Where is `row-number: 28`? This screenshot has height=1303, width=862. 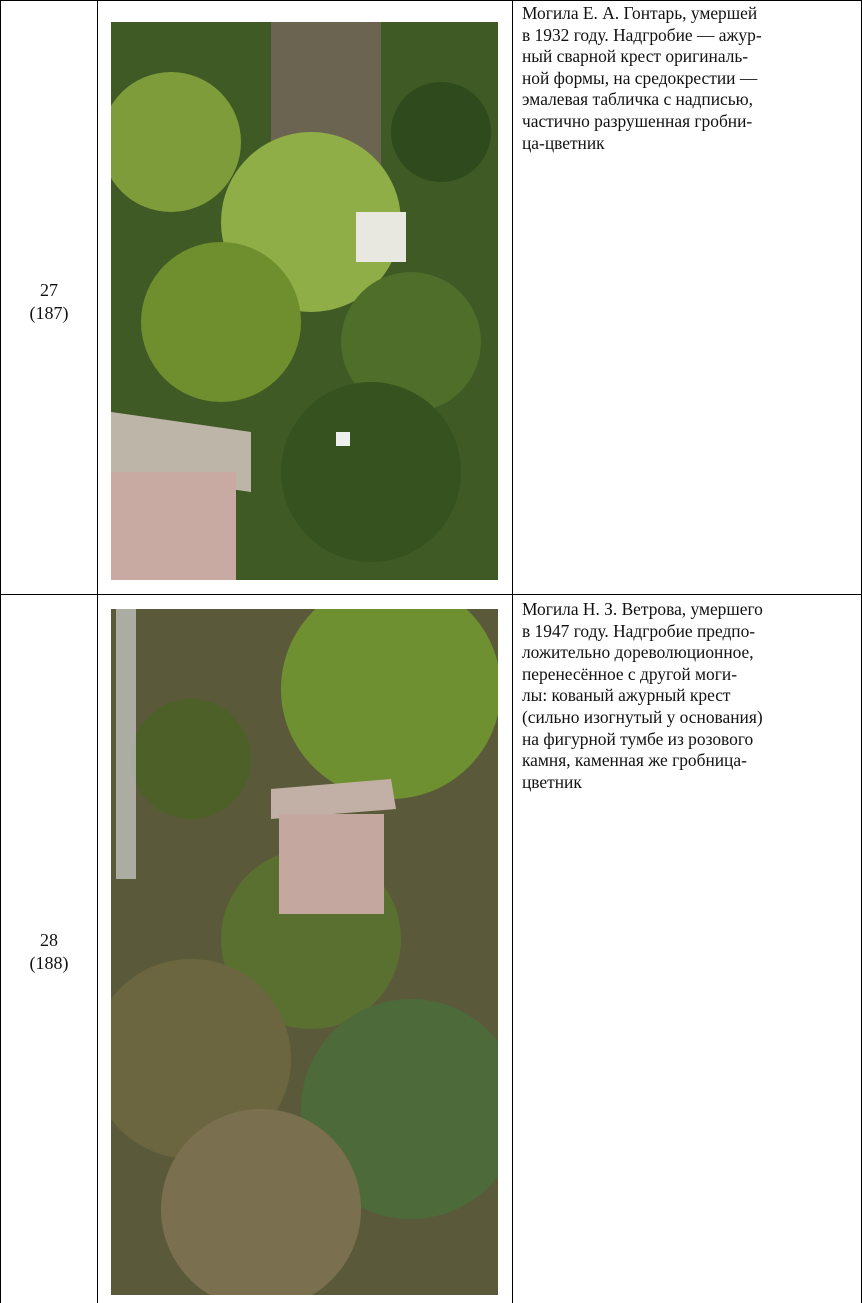
row-number: 28 is located at coordinates (49, 940).